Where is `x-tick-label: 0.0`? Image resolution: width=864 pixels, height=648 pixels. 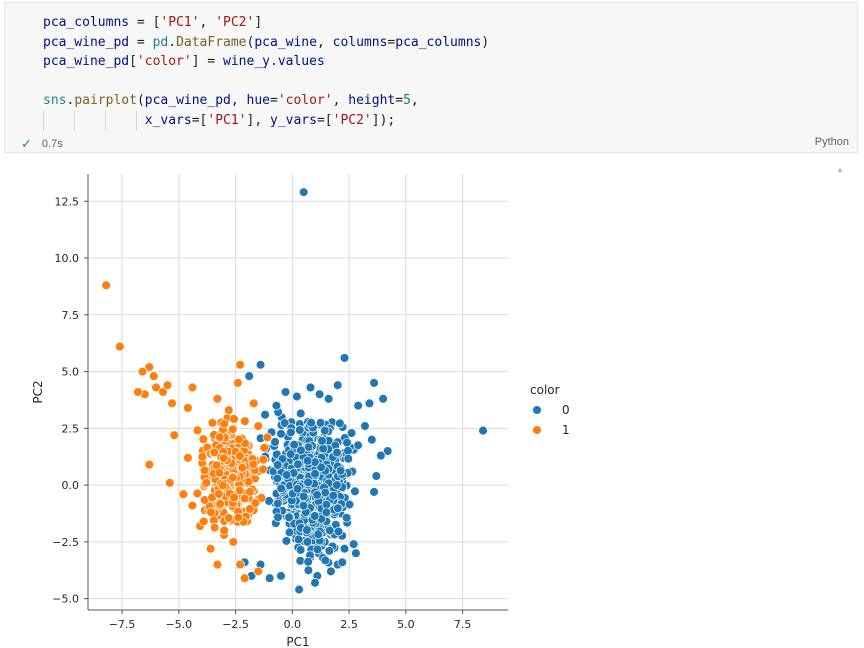 x-tick-label: 0.0 is located at coordinates (293, 624).